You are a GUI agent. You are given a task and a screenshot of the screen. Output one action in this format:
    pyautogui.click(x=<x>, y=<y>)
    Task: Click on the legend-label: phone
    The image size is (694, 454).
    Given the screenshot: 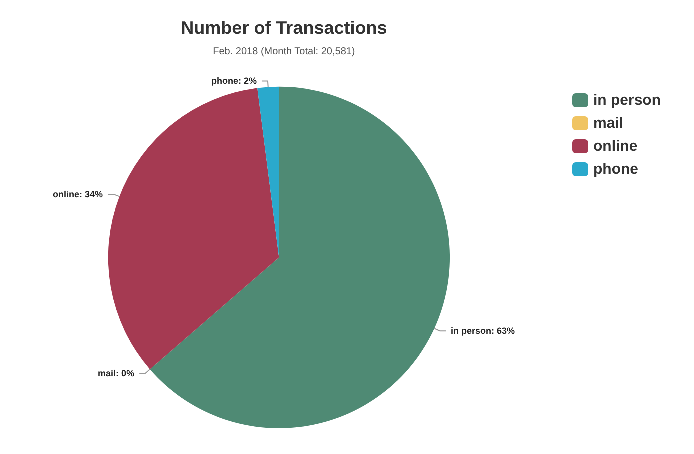 What is the action you would take?
    pyautogui.click(x=615, y=169)
    